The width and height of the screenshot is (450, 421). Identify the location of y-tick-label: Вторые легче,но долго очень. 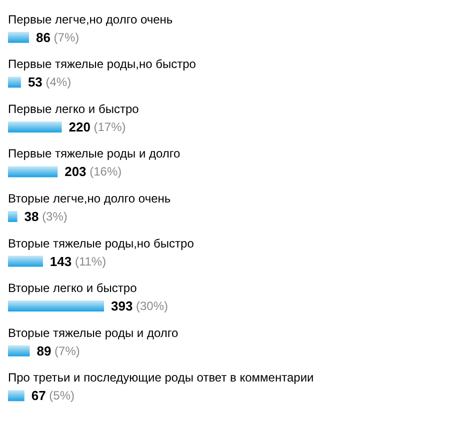
(89, 199).